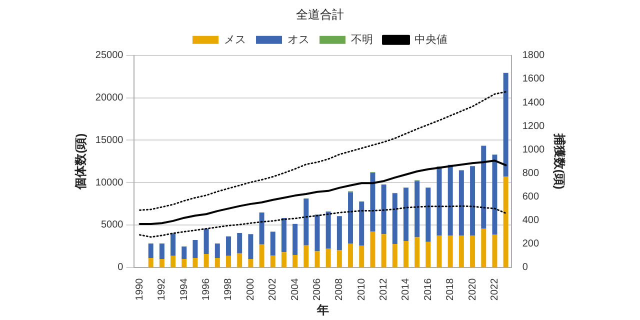  Describe the element at coordinates (81, 161) in the screenshot. I see `y-axis-title: 個体数(頭)` at that location.